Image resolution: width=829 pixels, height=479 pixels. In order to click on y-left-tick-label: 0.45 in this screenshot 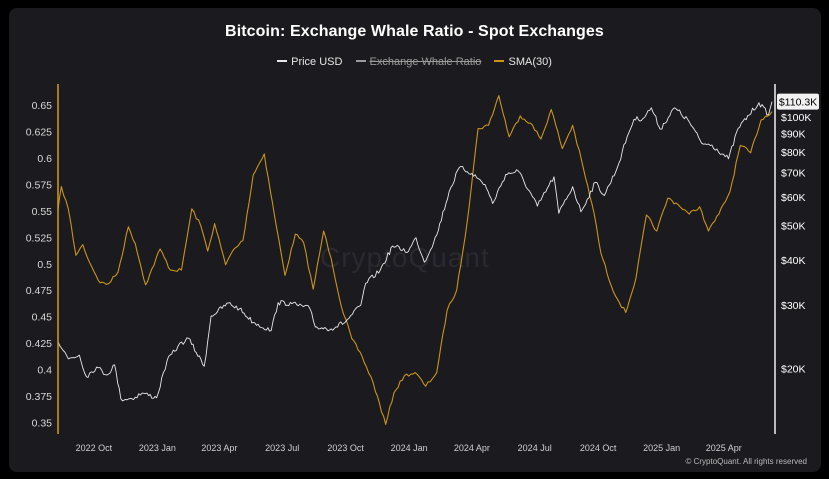, I will do `click(42, 318)`.